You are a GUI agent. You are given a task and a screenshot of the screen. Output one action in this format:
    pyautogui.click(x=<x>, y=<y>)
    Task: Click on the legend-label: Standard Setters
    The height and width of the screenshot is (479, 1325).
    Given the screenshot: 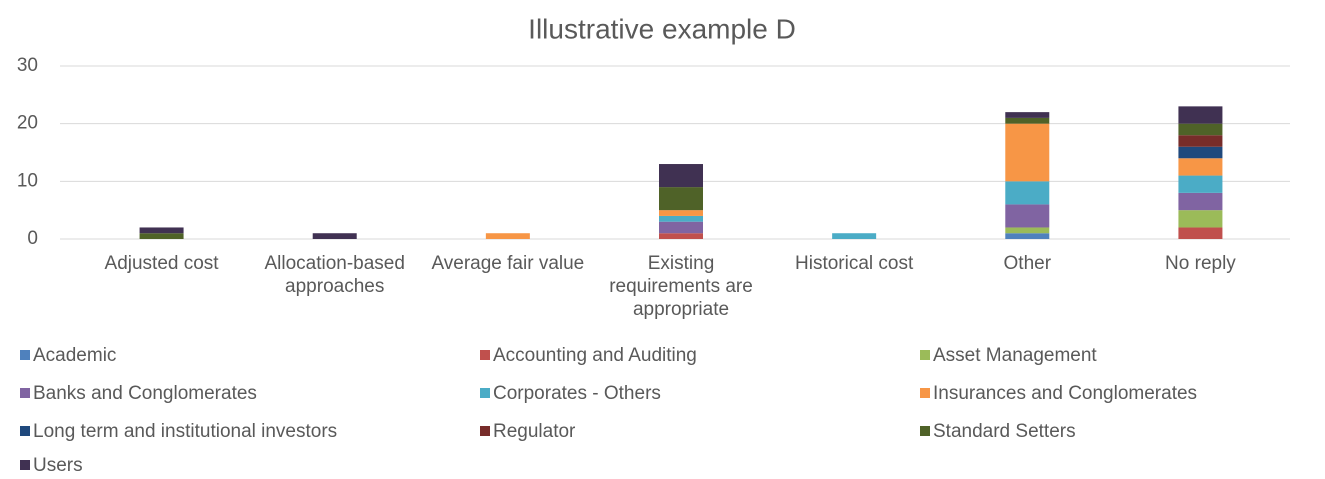 What is the action you would take?
    pyautogui.click(x=1004, y=431)
    